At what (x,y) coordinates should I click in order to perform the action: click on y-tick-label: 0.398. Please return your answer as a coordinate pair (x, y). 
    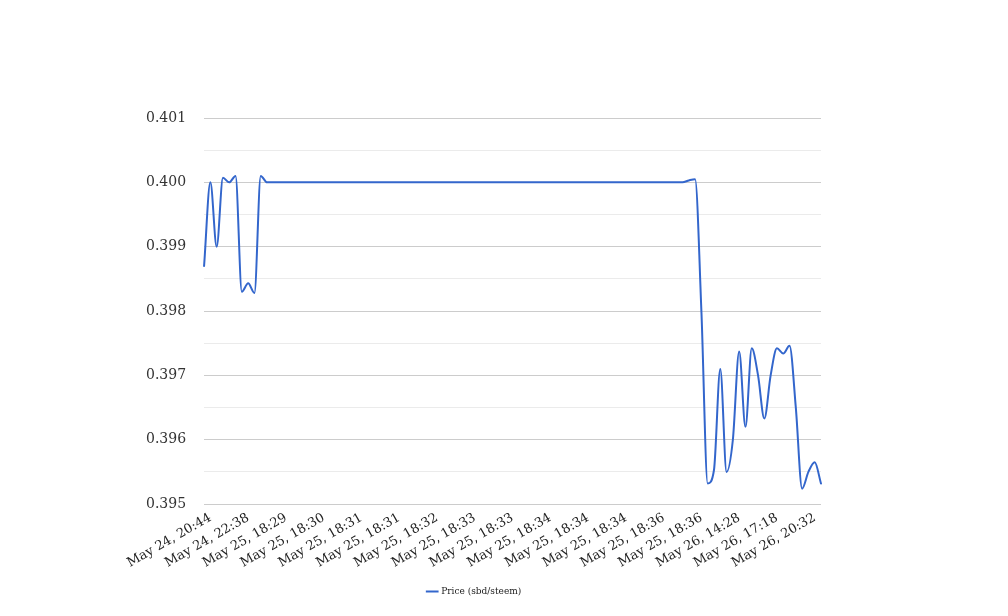
    Looking at the image, I should click on (166, 309).